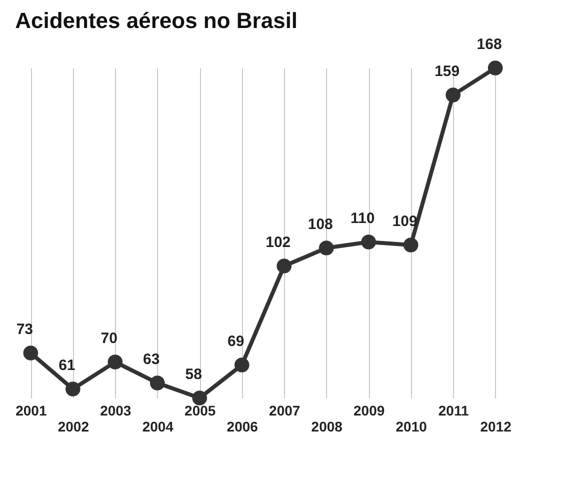 The width and height of the screenshot is (563, 483). What do you see at coordinates (369, 410) in the screenshot?
I see `x-tick-label: 2009` at bounding box center [369, 410].